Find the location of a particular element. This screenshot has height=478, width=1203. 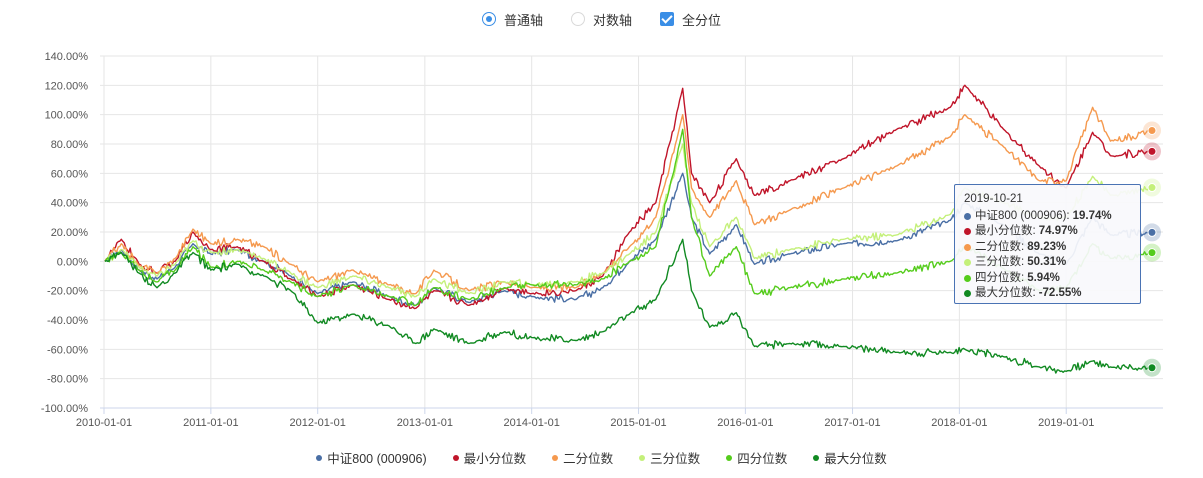

log-axis-radio: 对数轴 is located at coordinates (601, 19).